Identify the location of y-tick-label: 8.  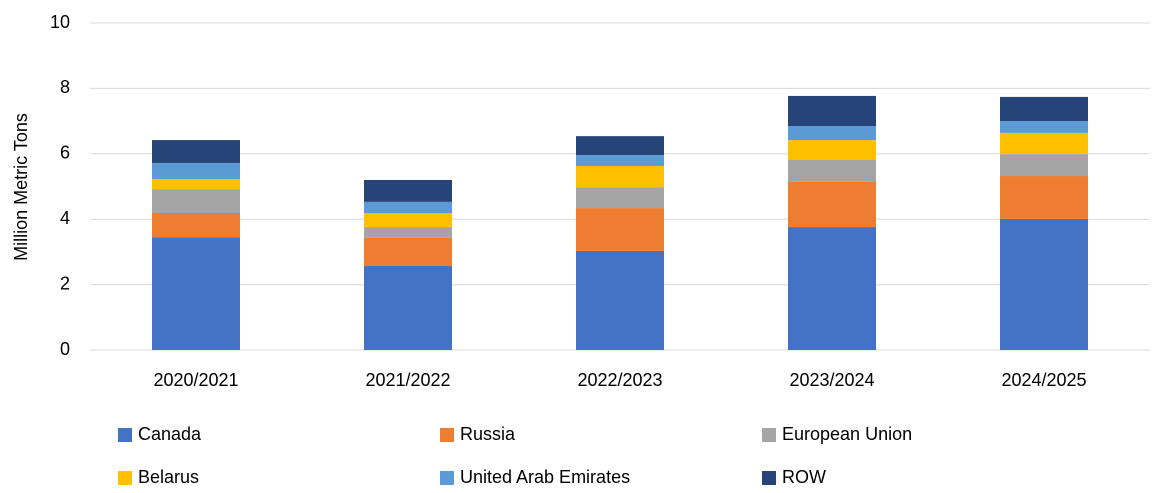
(65, 87).